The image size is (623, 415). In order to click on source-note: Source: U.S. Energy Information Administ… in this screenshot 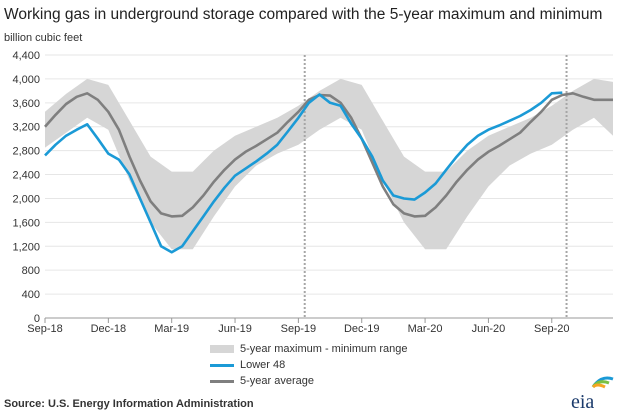, I will do `click(129, 404)`.